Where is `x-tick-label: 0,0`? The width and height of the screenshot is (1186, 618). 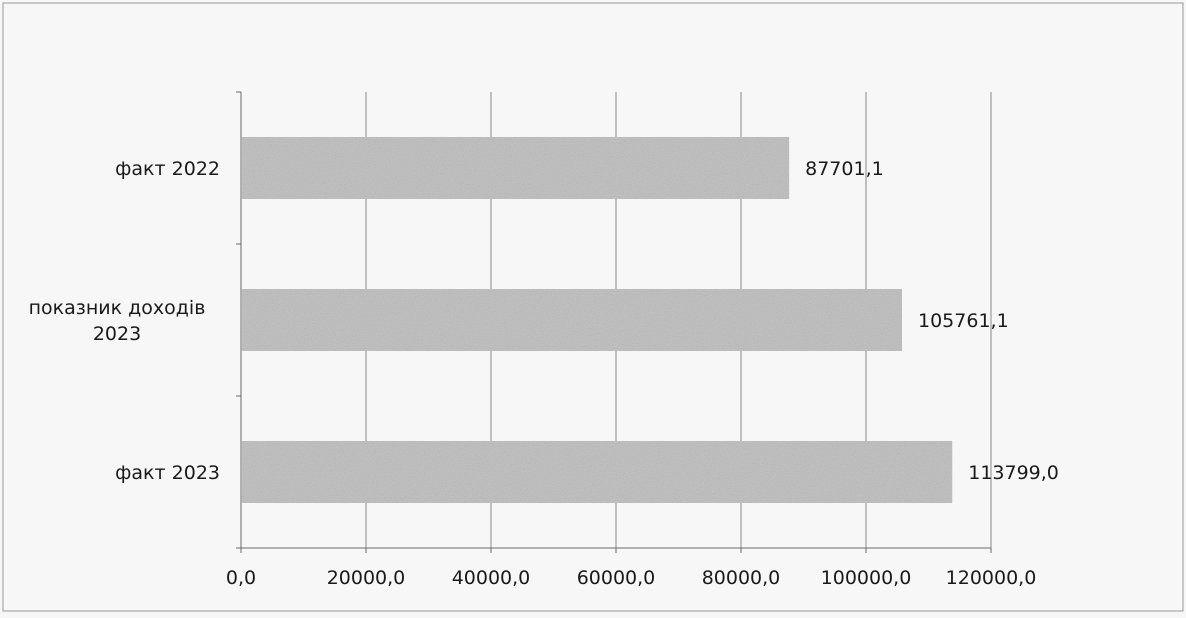
x-tick-label: 0,0 is located at coordinates (241, 578).